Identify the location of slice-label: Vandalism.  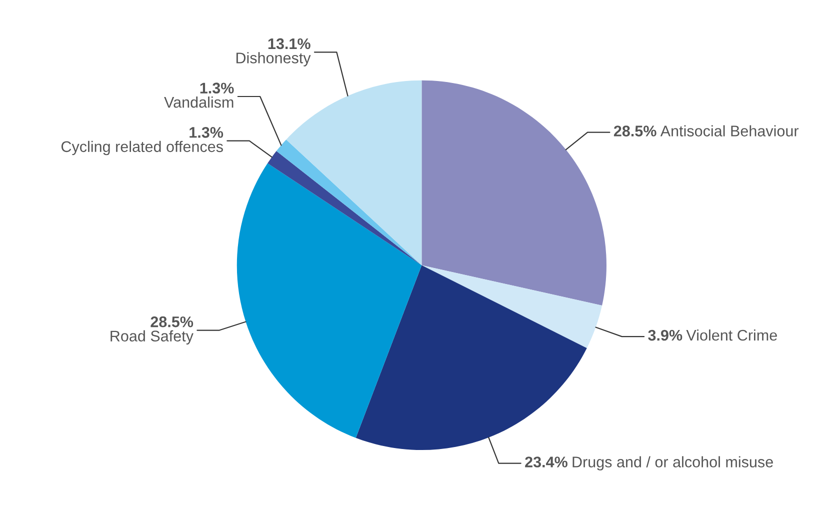
(199, 102).